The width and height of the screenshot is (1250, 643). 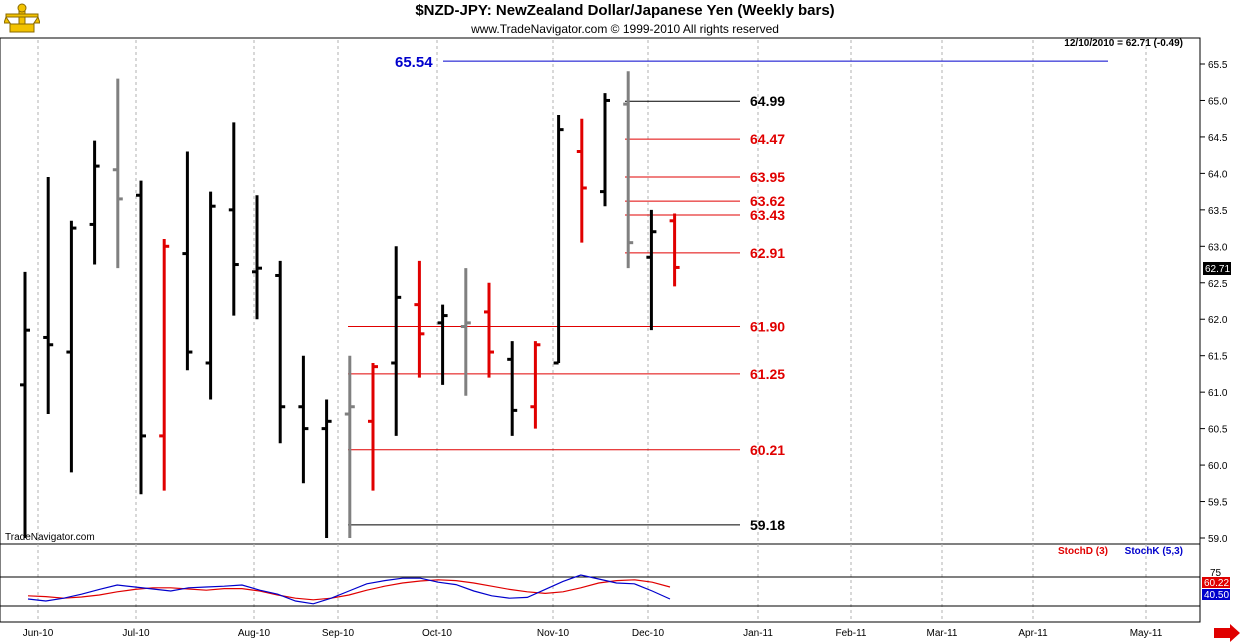 I want to click on y-tick-label: 61.5, so click(x=1218, y=357).